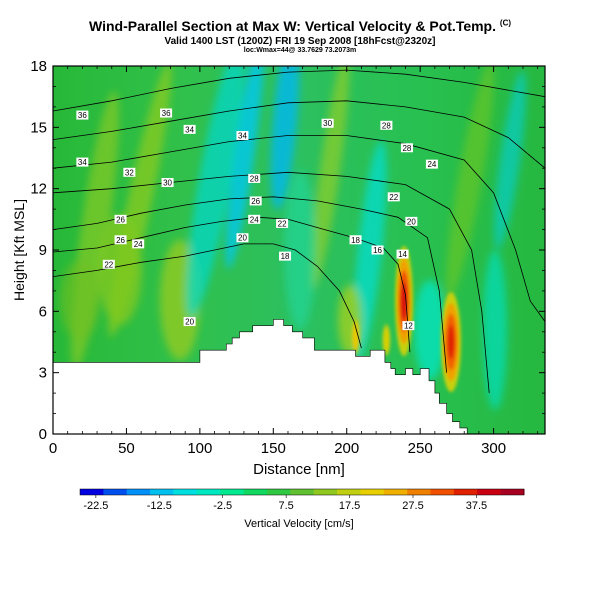 The height and width of the screenshot is (600, 600). Describe the element at coordinates (302, 500) in the screenshot. I see `colorbar: -22.5 -12.5 -2.5 7.5 17.5 27.5 37.5` at that location.